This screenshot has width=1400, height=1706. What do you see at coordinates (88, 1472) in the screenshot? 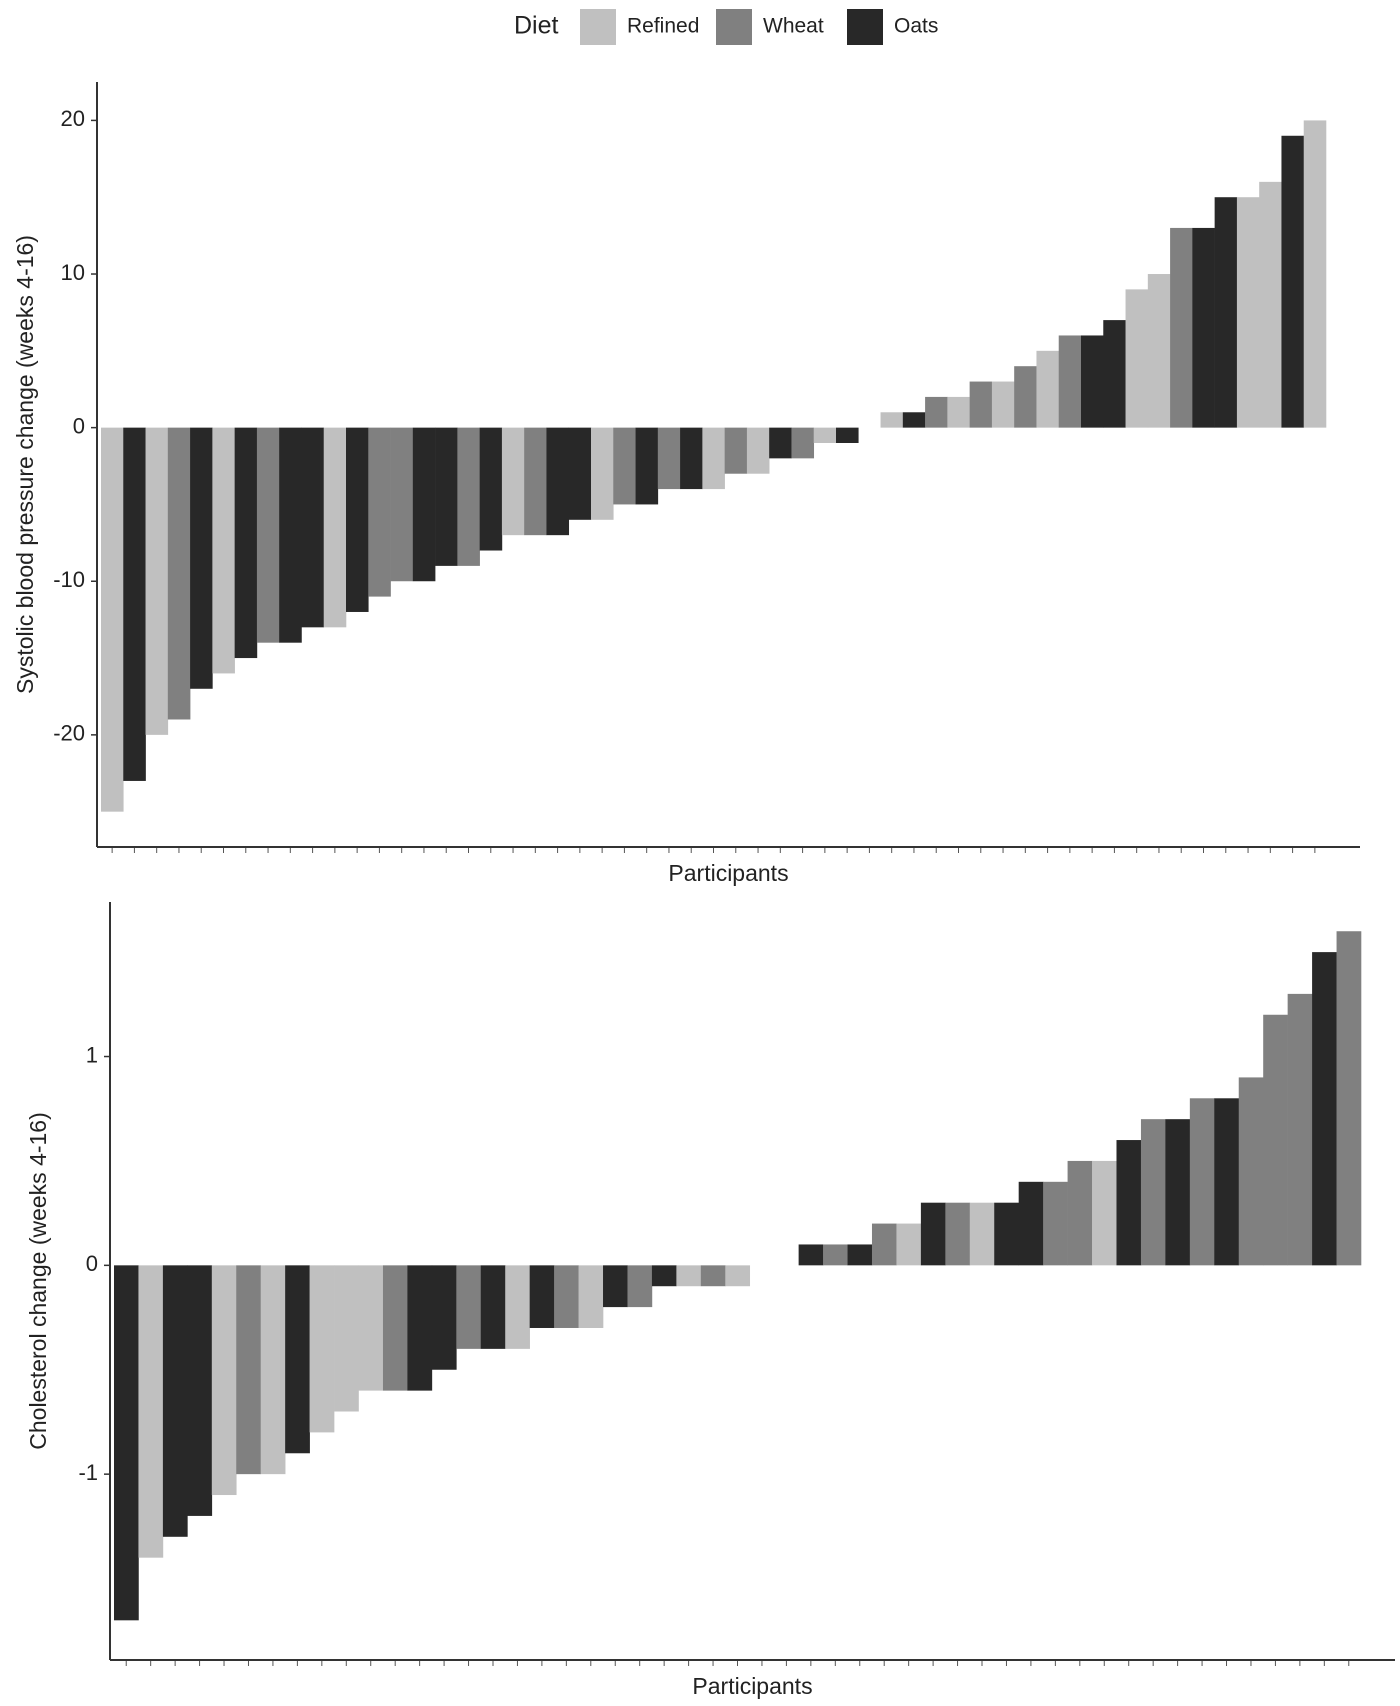
I see `y-tick-label: -1` at bounding box center [88, 1472].